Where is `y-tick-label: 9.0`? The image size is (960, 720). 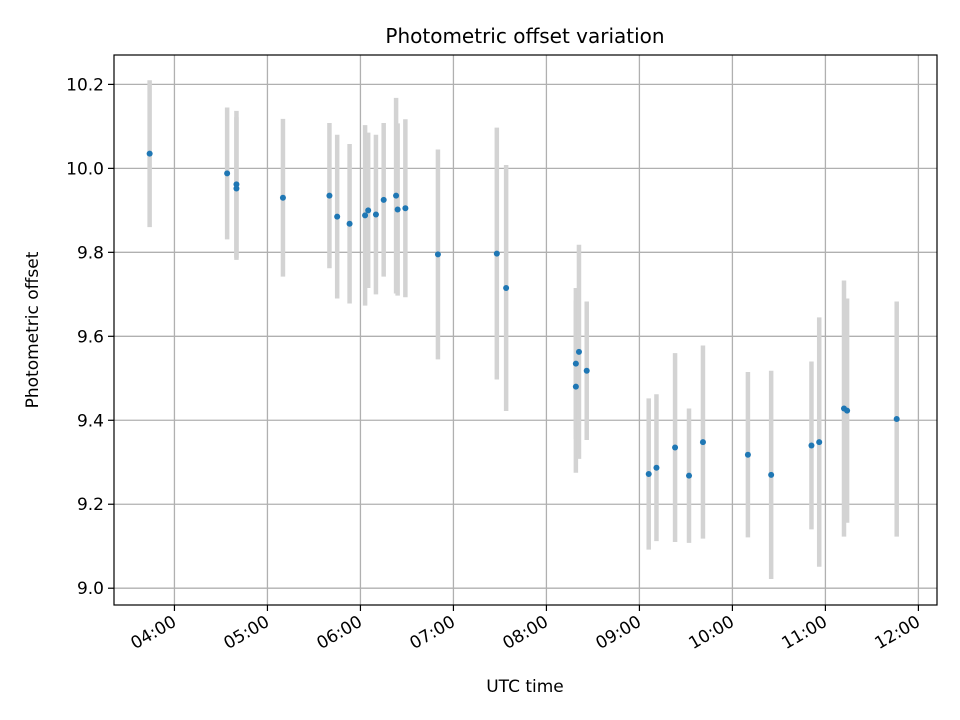
y-tick-label: 9.0 is located at coordinates (90, 589).